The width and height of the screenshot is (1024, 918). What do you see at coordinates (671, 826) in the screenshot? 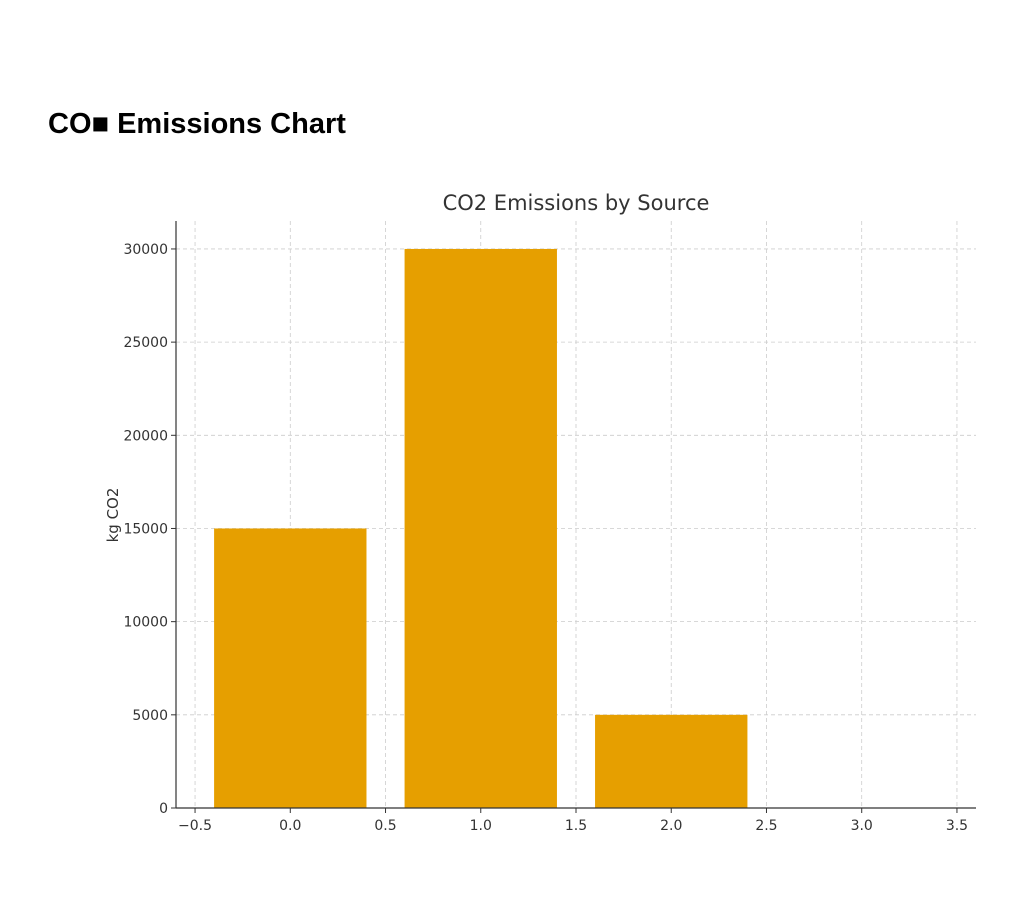
I see `x-tick-label: 2.0` at bounding box center [671, 826].